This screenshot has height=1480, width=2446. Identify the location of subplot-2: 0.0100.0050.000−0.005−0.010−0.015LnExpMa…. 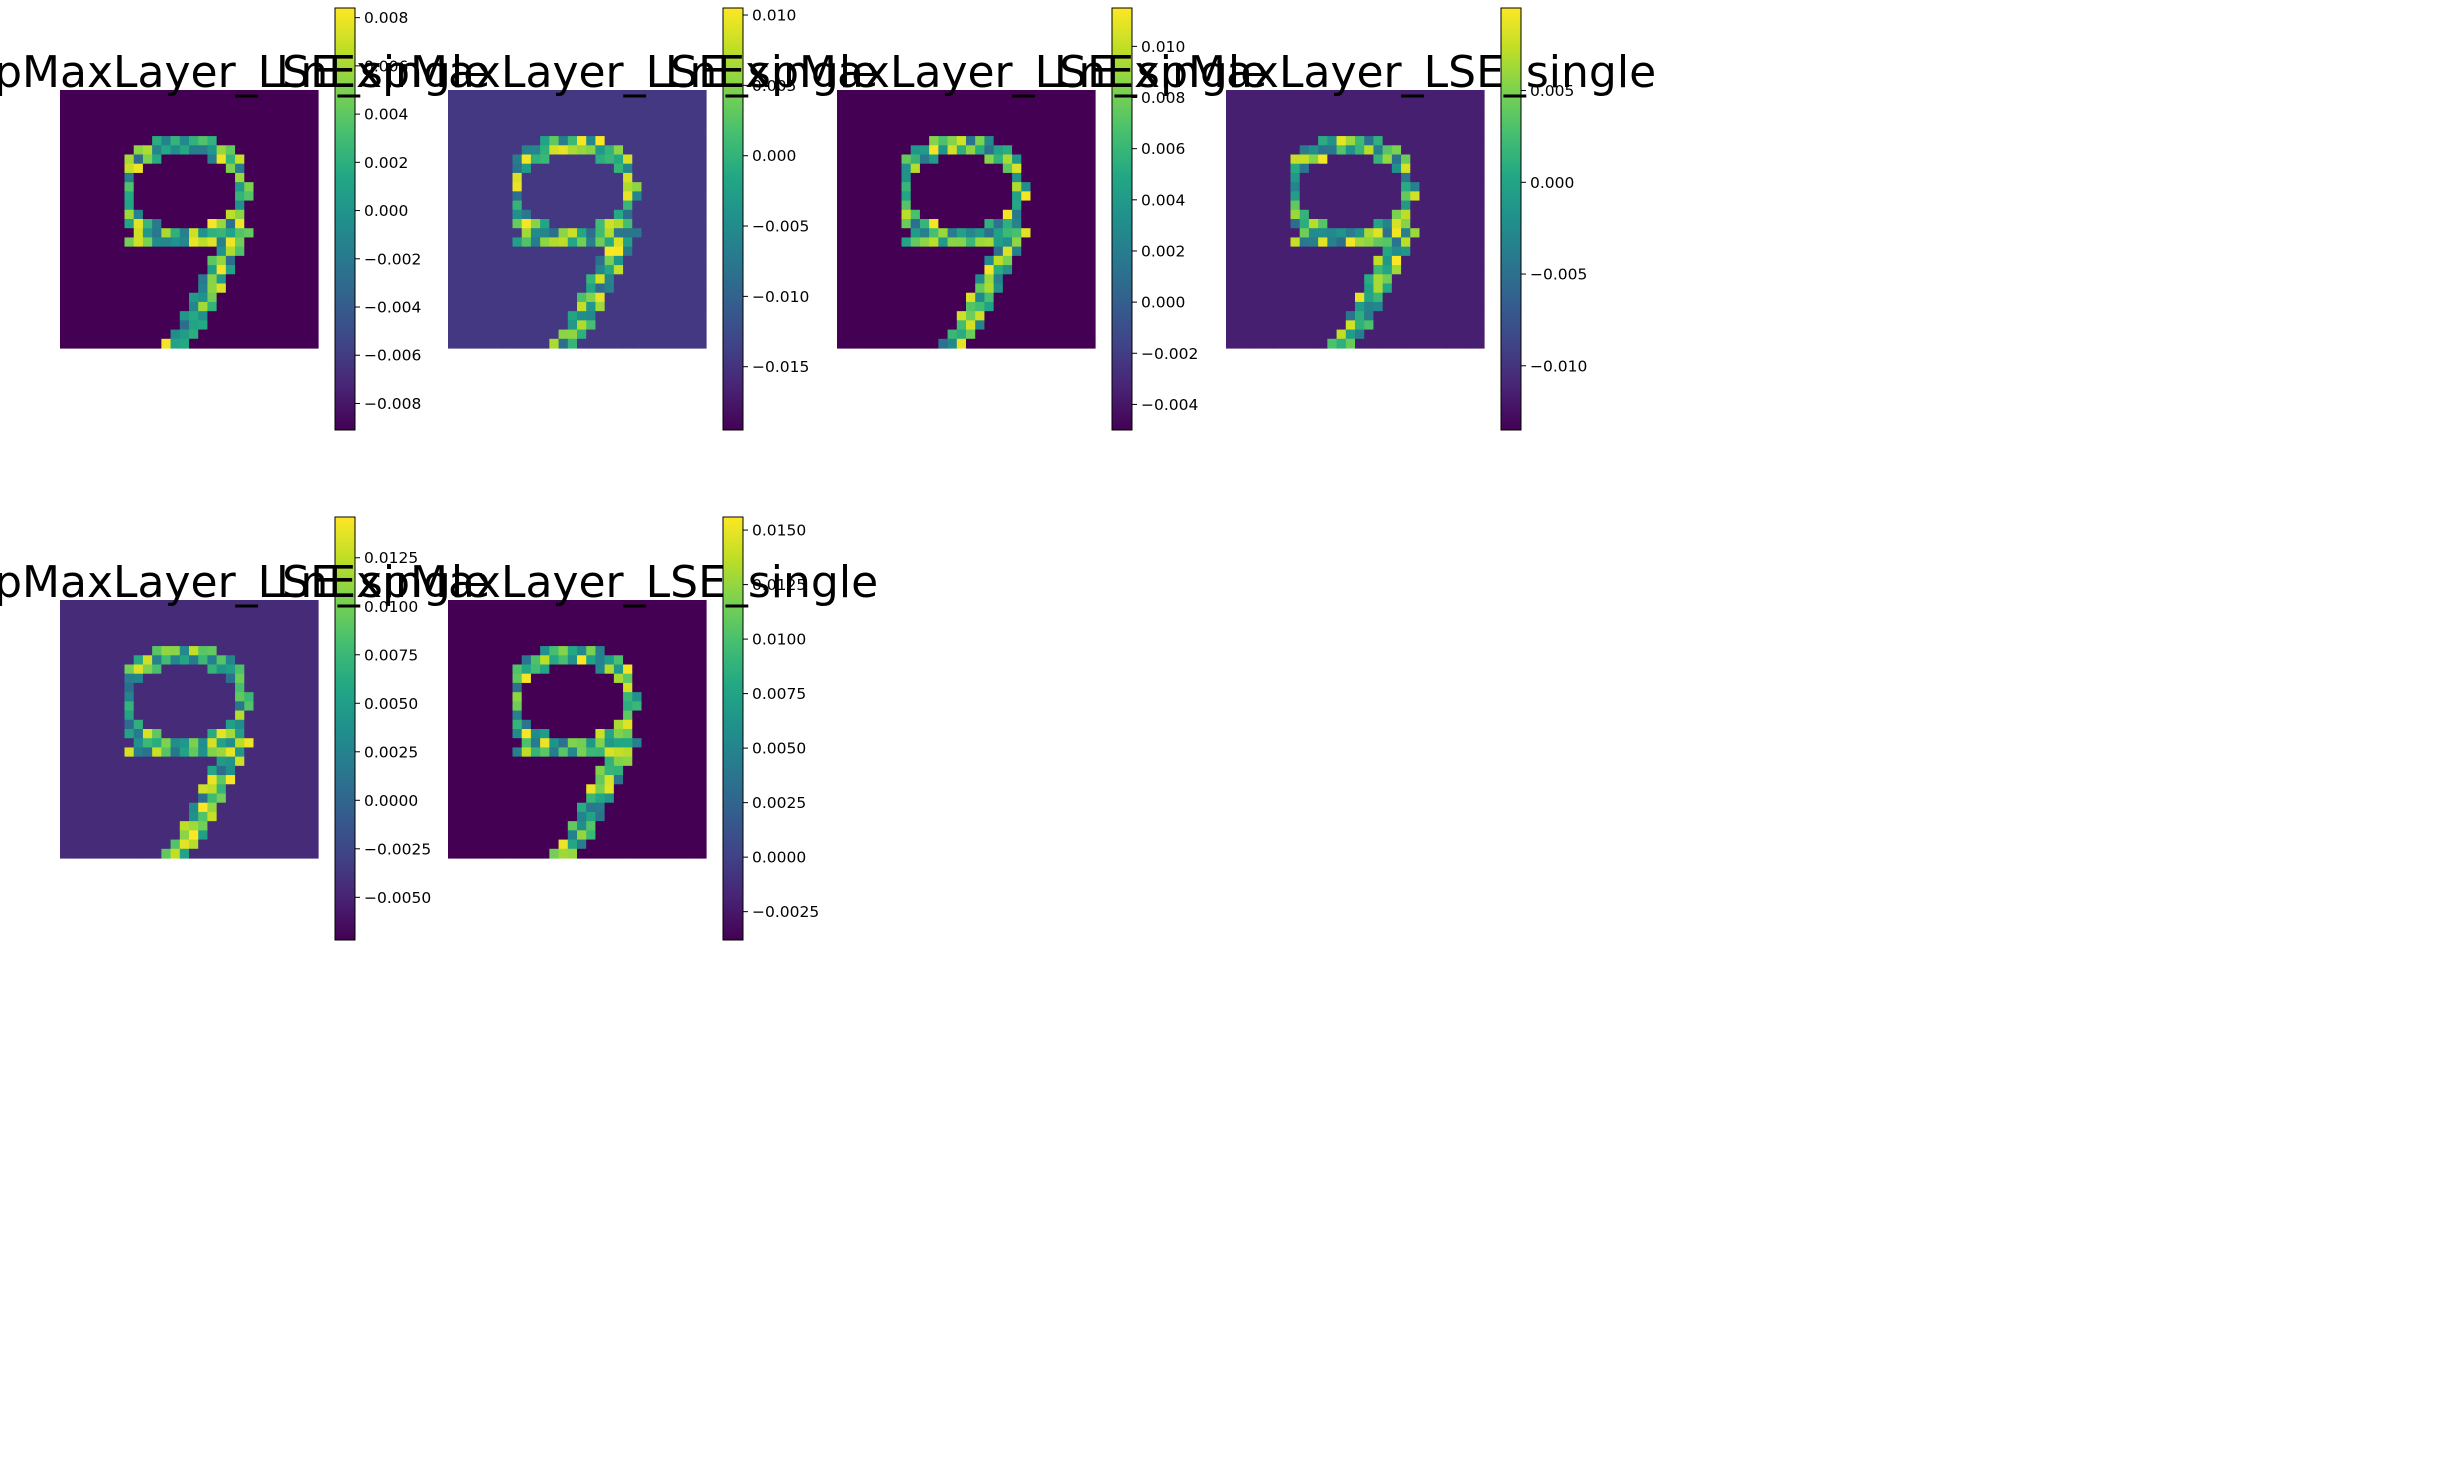
(577, 219).